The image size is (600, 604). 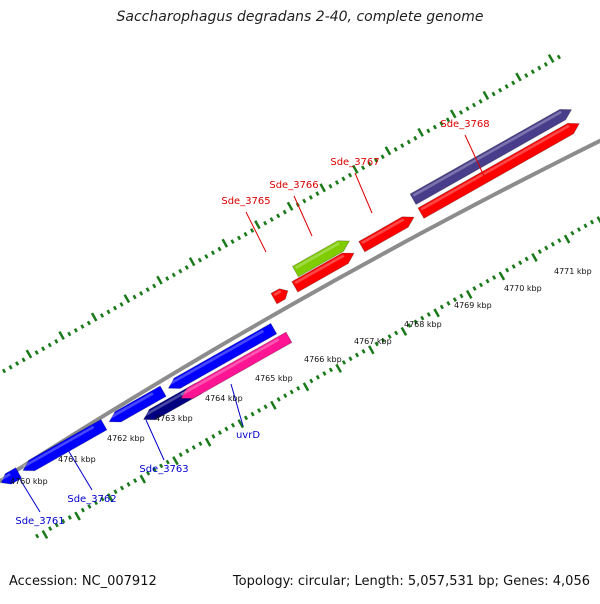 I want to click on gene-sde-3768-arrow-shape, so click(x=490, y=156).